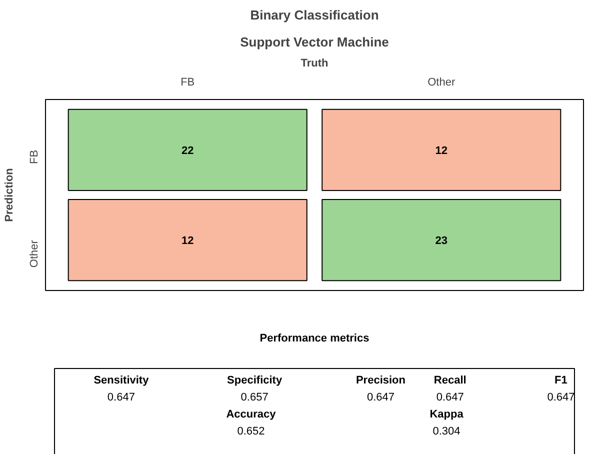 The height and width of the screenshot is (454, 597). Describe the element at coordinates (446, 432) in the screenshot. I see `data-label: 0.304` at that location.